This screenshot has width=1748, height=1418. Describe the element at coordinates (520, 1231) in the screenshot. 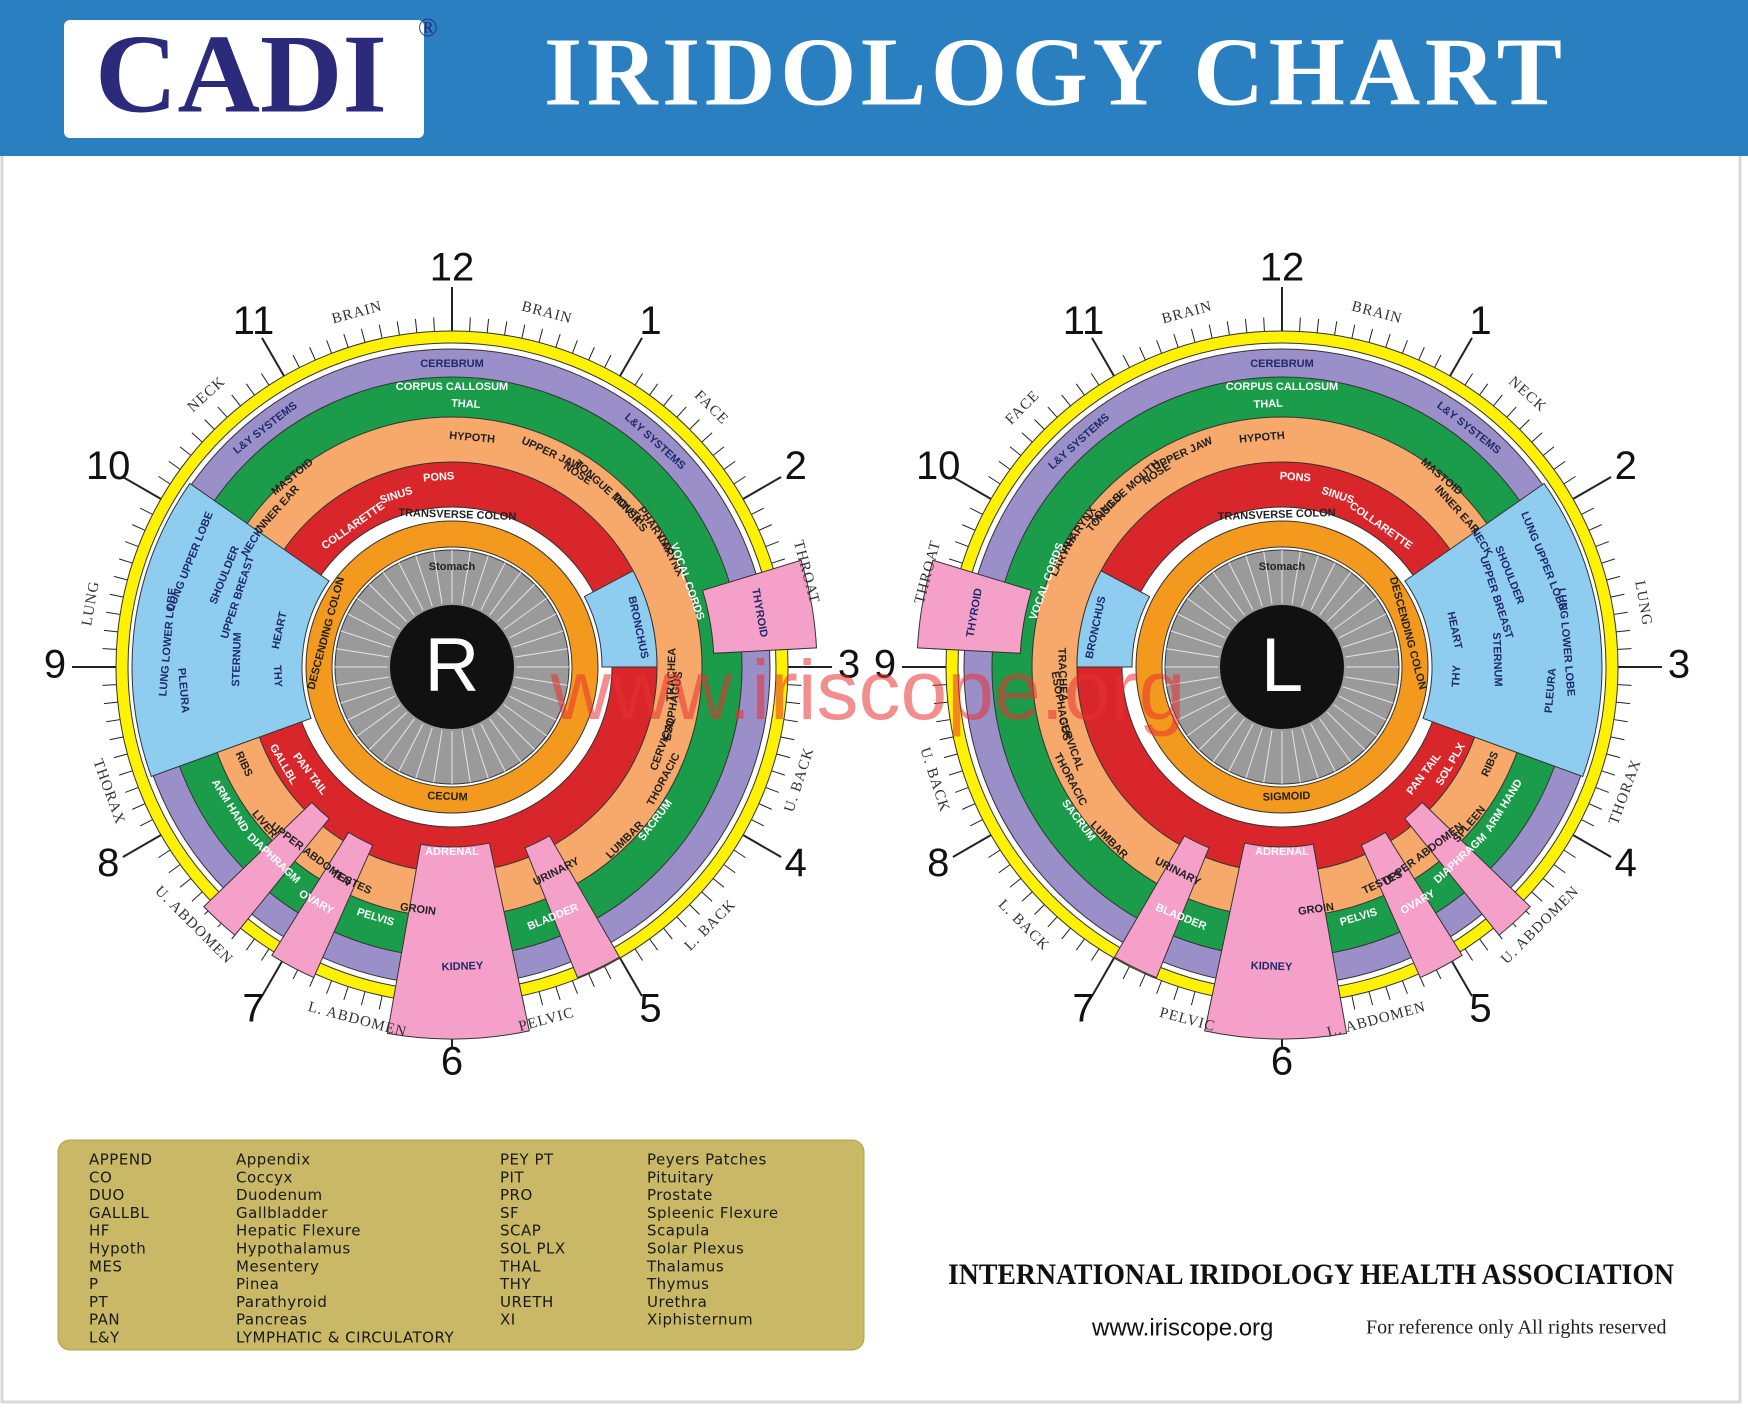

I see `legend-abbr: SCAP` at that location.